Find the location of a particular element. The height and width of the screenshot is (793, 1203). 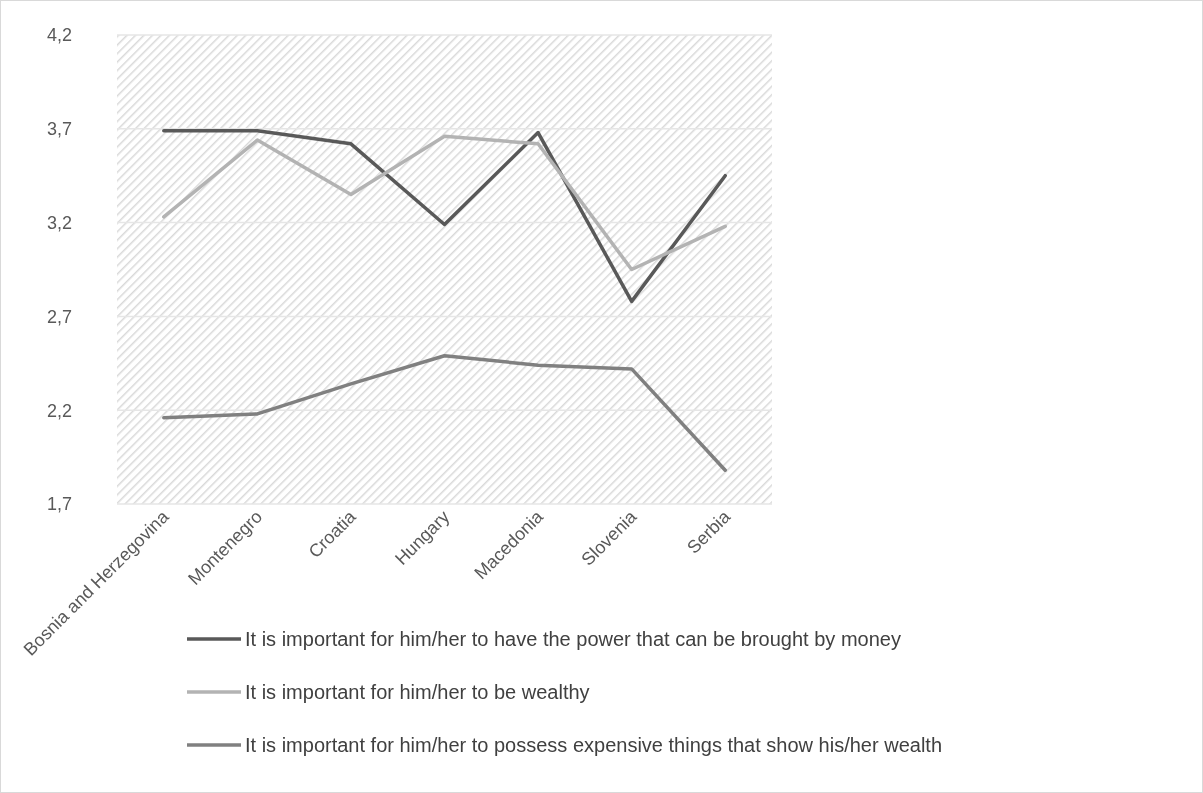

y-tick-label: 3,7 is located at coordinates (59, 129).